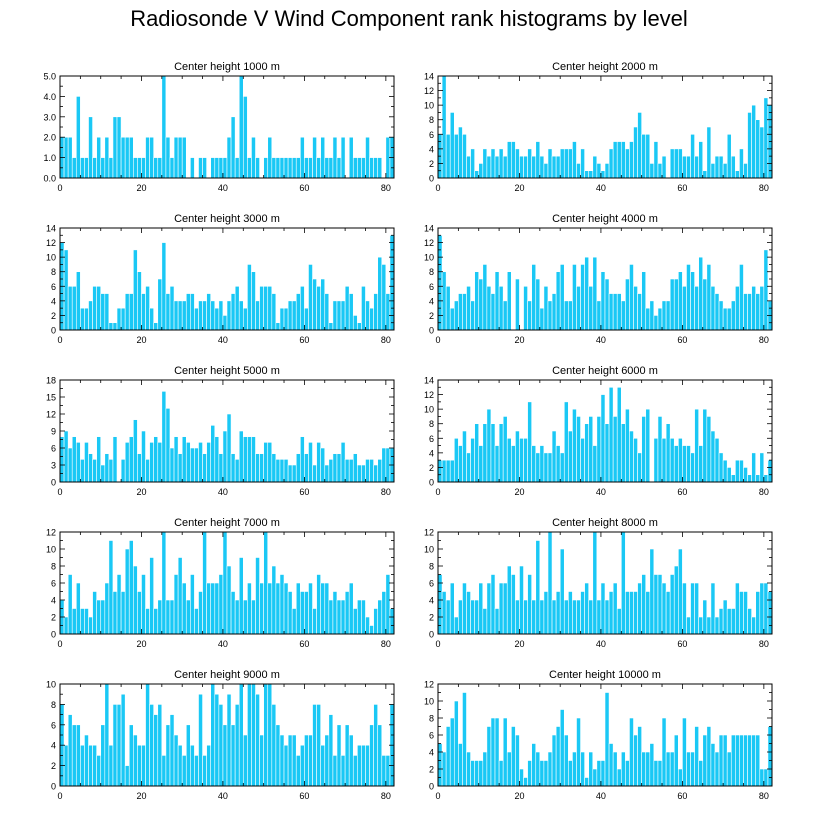 This screenshot has width=818, height=824. I want to click on y-tick-label: 6, so click(53, 449).